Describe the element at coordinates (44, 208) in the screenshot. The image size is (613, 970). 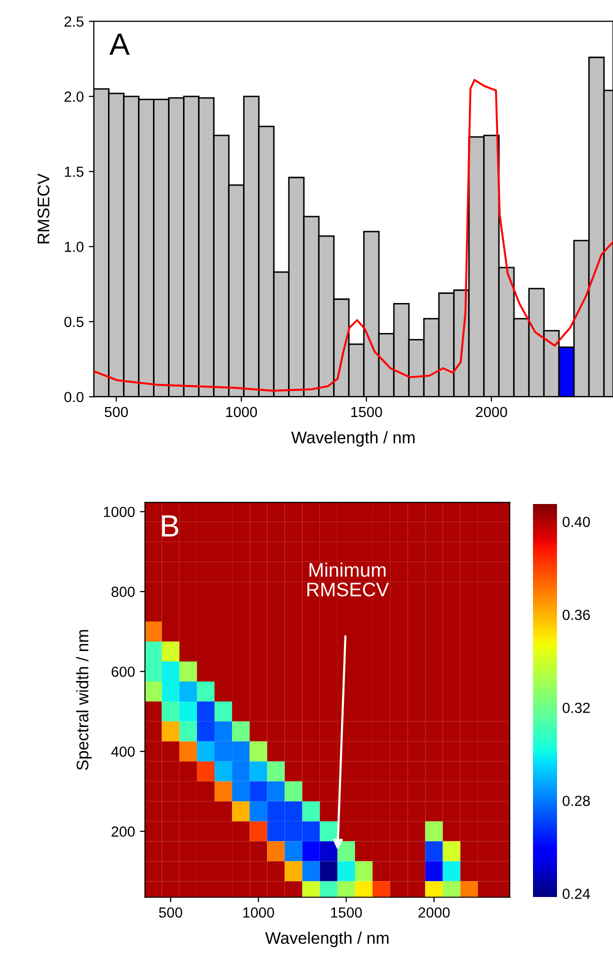
I see `y-axis-title: RMSECV` at that location.